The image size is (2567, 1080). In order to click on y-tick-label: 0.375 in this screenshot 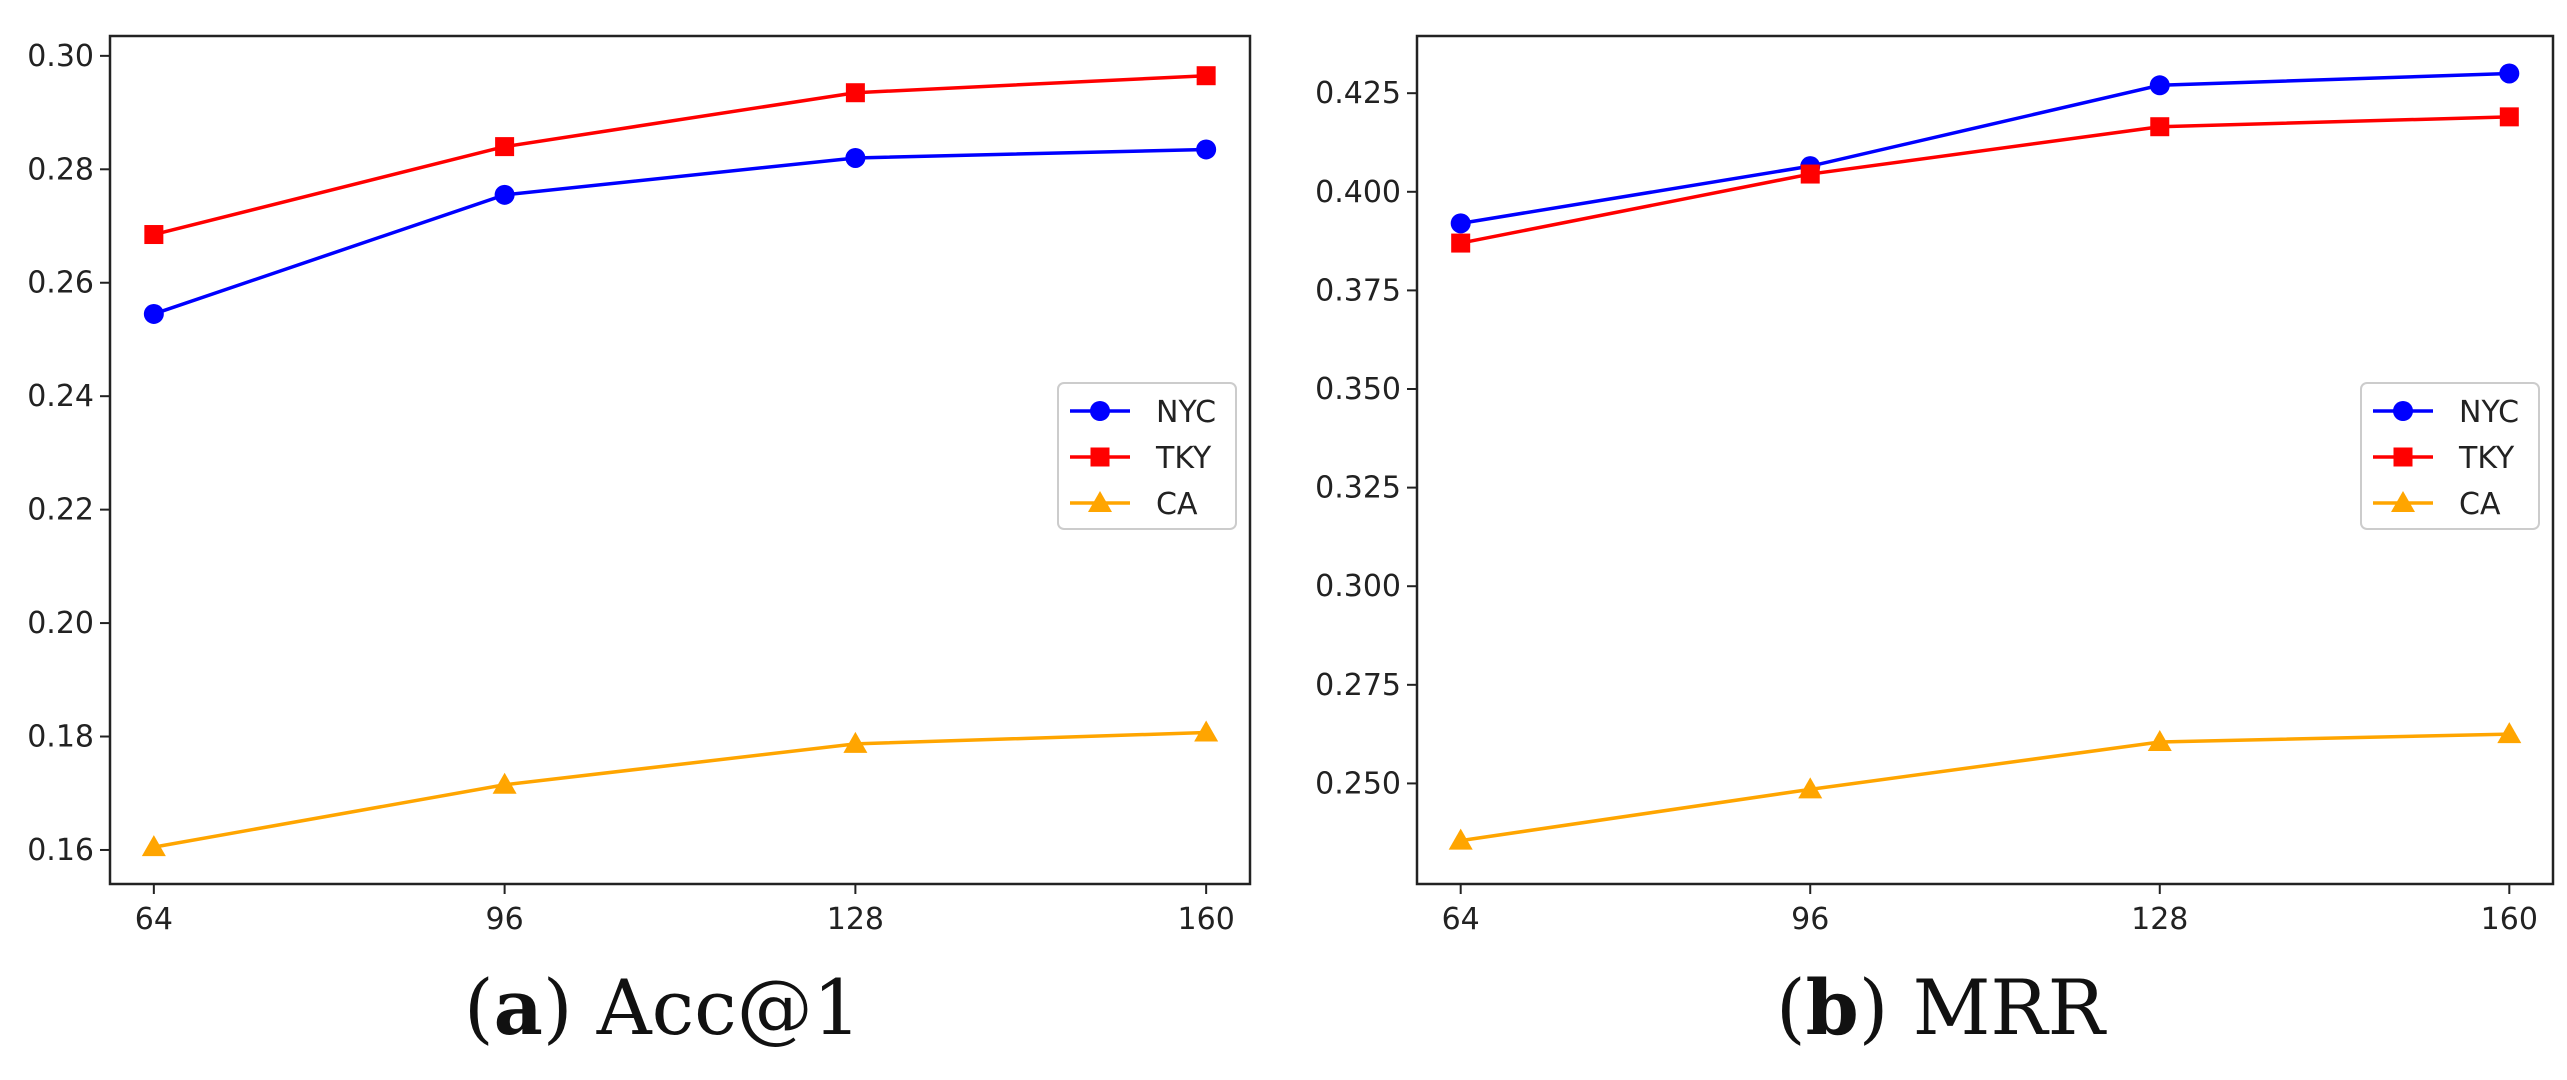, I will do `click(1358, 290)`.